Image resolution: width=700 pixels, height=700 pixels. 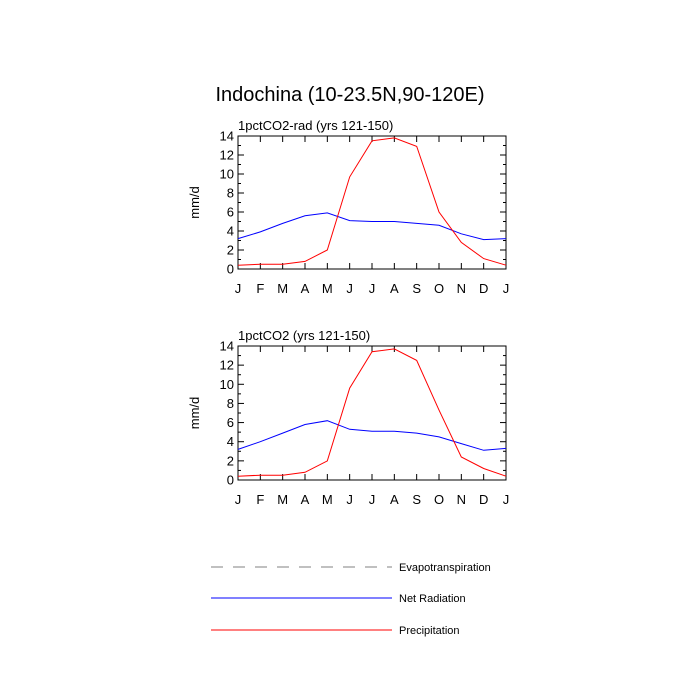 I want to click on legend-item-precipitation: Precipitation, so click(x=335, y=631).